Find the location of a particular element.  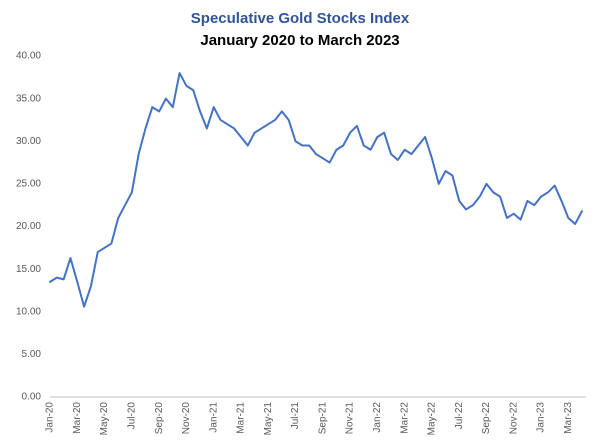

y-tick-label: 25.00 is located at coordinates (28, 184).